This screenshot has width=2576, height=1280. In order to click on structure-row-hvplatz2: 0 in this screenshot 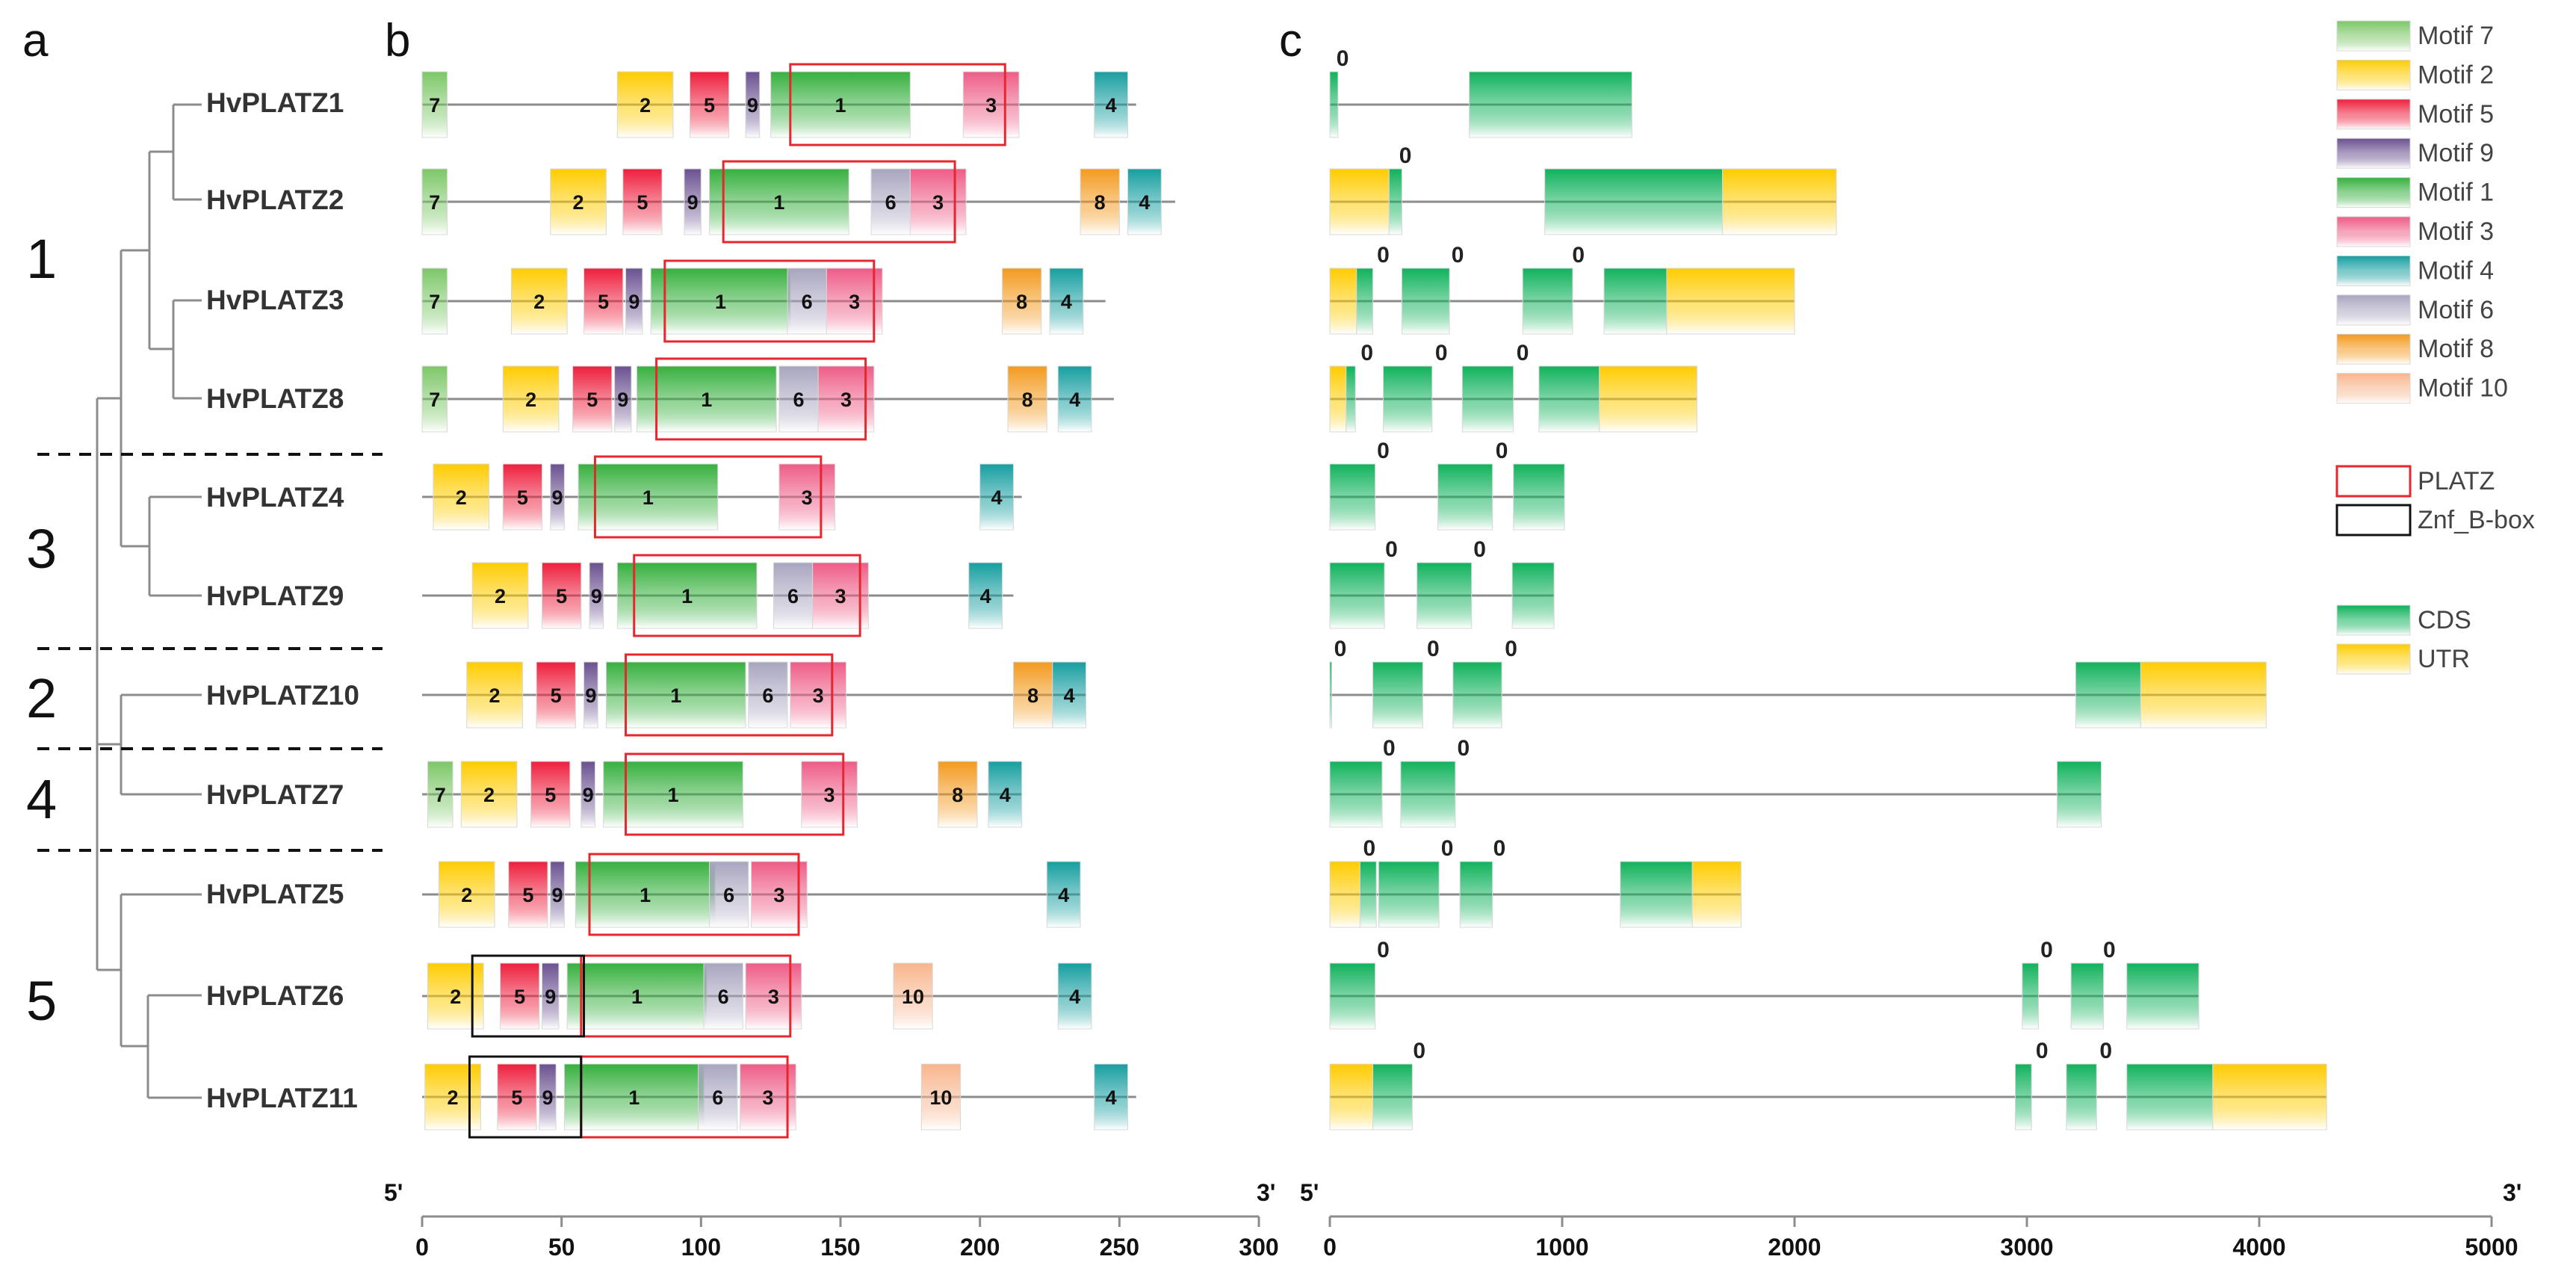, I will do `click(1583, 189)`.